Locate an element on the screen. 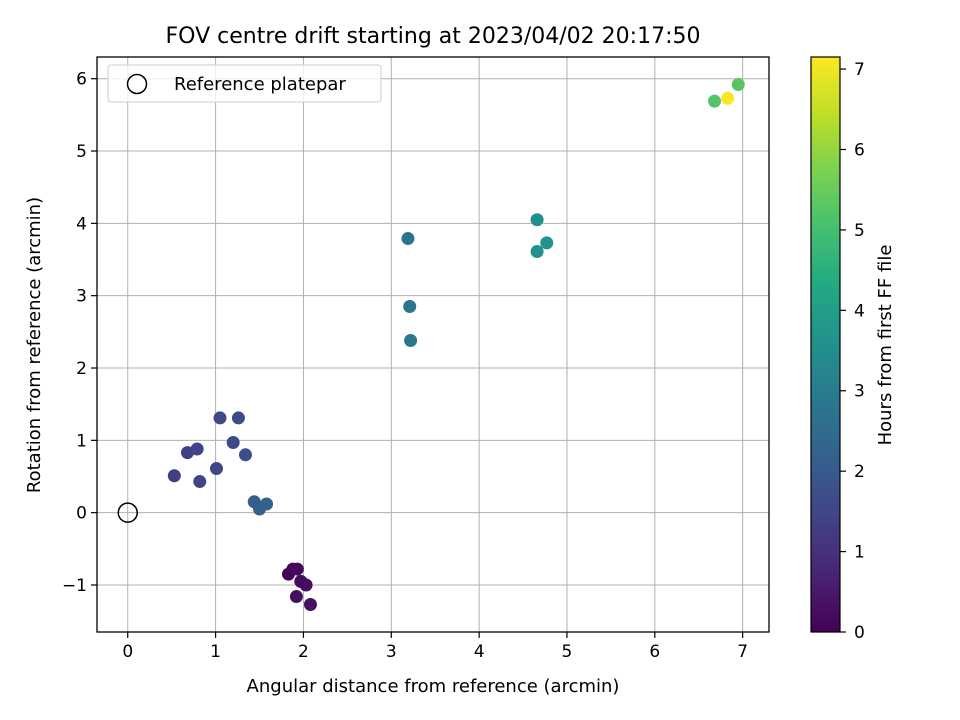  x-tick-label: 0 is located at coordinates (127, 652).